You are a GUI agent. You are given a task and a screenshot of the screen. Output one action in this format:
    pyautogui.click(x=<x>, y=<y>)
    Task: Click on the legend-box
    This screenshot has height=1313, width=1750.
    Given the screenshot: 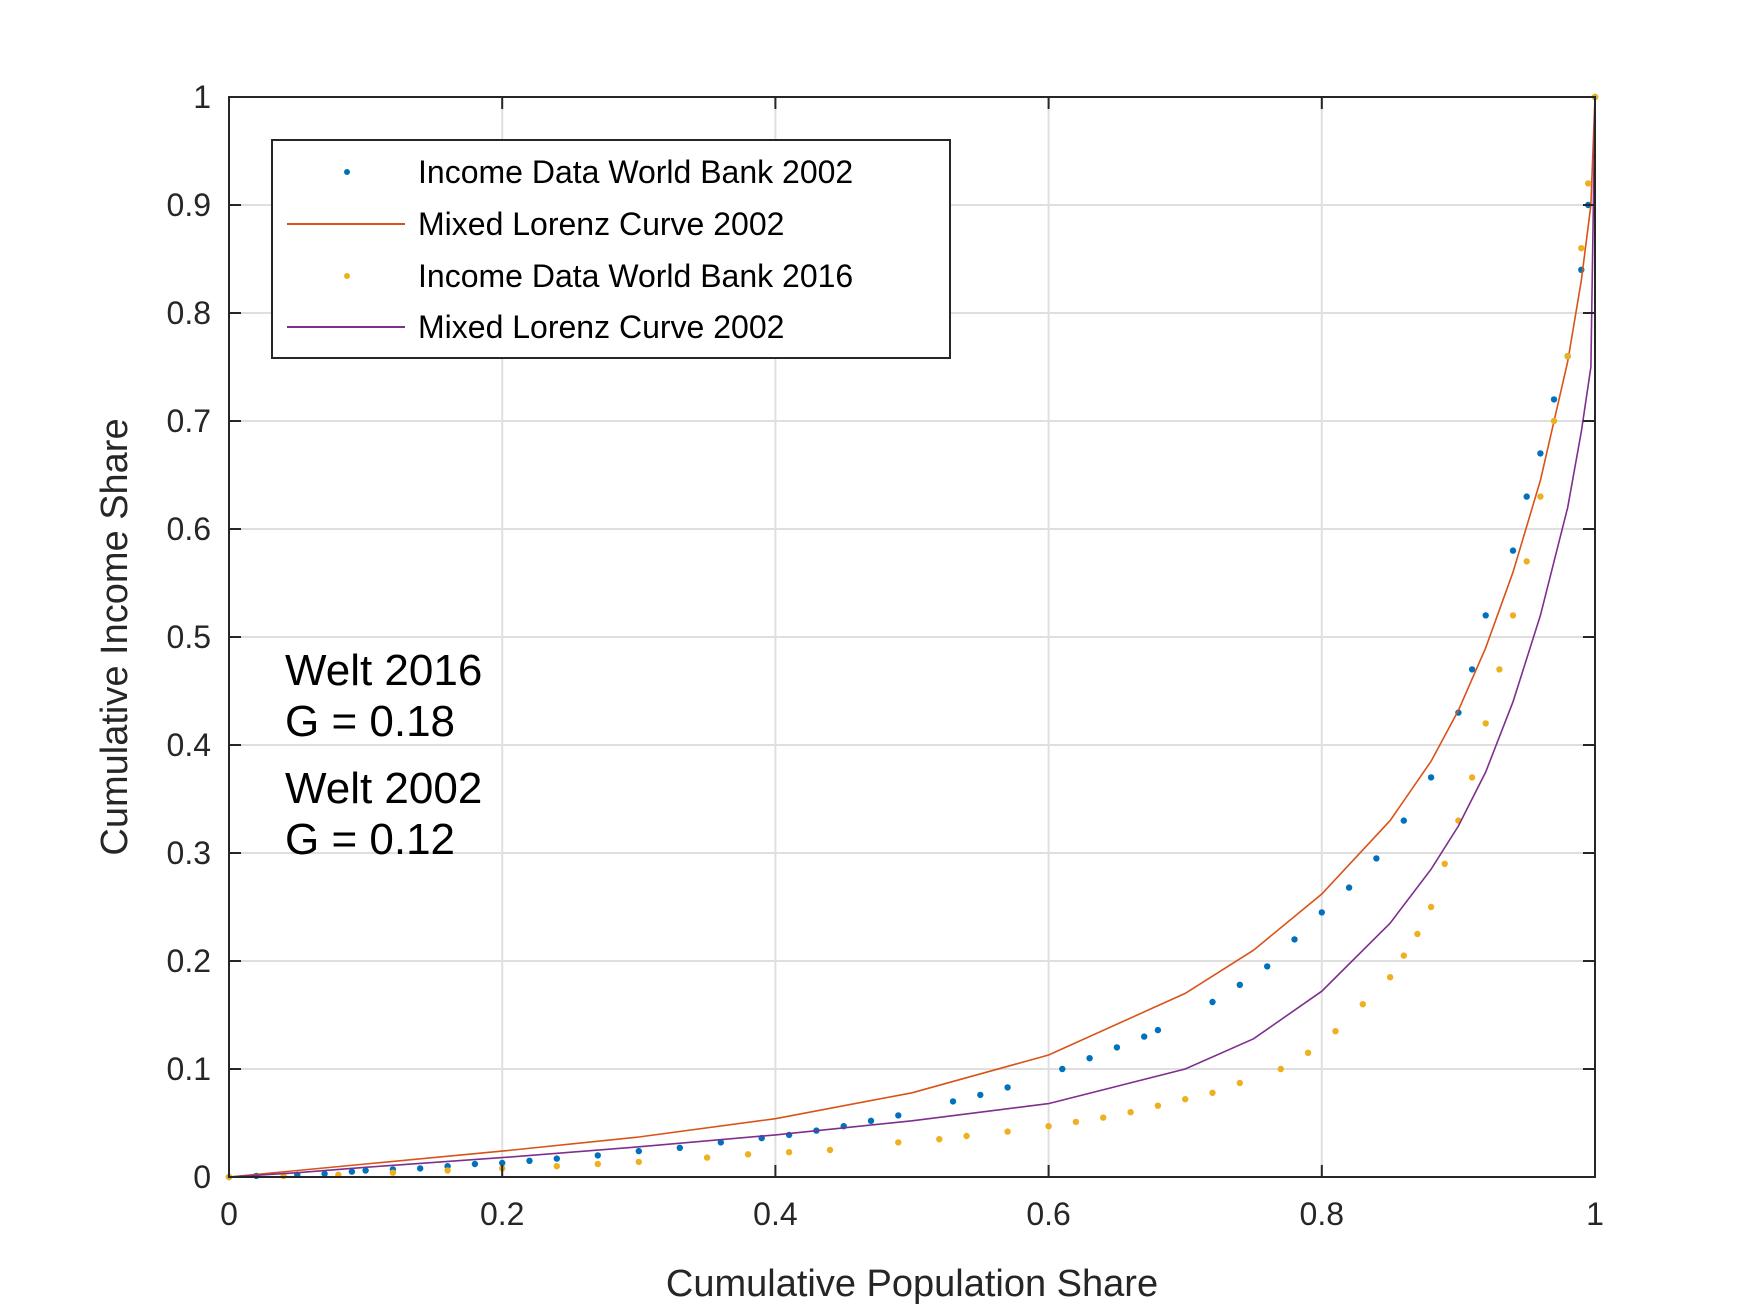 What is the action you would take?
    pyautogui.click(x=611, y=249)
    